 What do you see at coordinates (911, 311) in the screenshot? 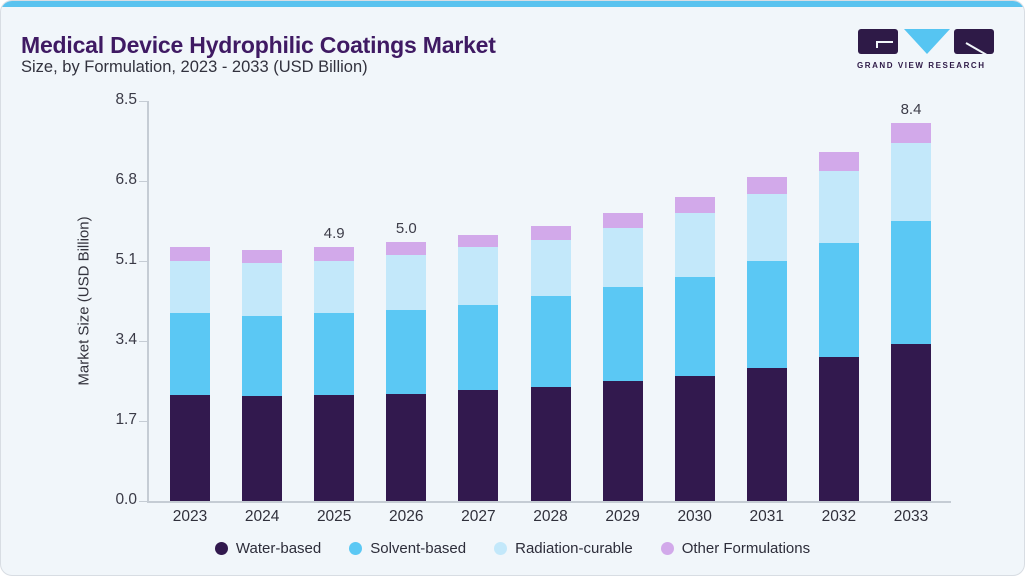
I see `bar-2033` at bounding box center [911, 311].